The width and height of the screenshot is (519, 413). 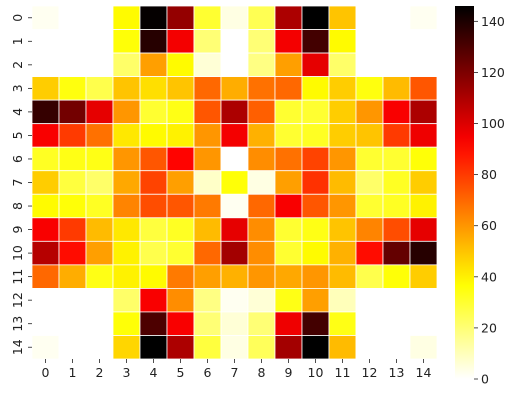 What do you see at coordinates (17, 253) in the screenshot?
I see `y-tick-label: 10` at bounding box center [17, 253].